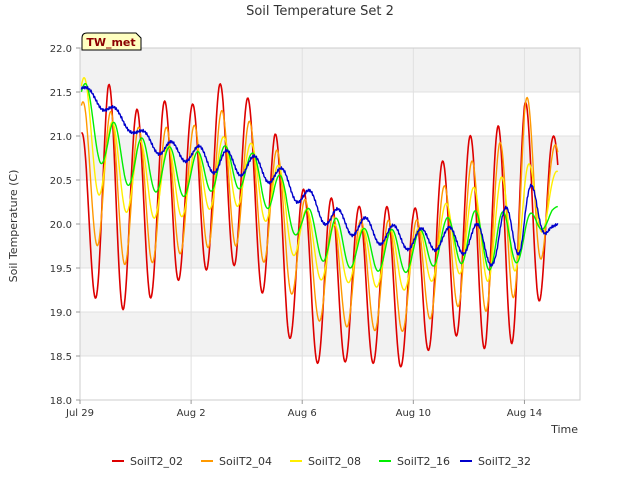  I want to click on legend-item-SoilT2_04: SoilT2_04, so click(236, 461).